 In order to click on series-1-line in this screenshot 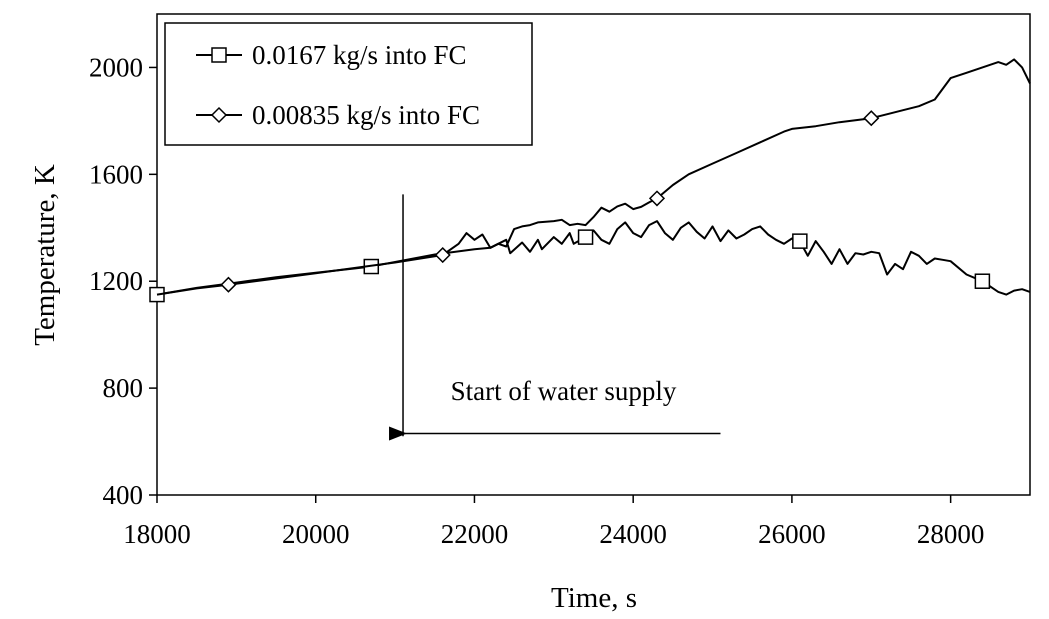, I will do `click(593, 258)`.